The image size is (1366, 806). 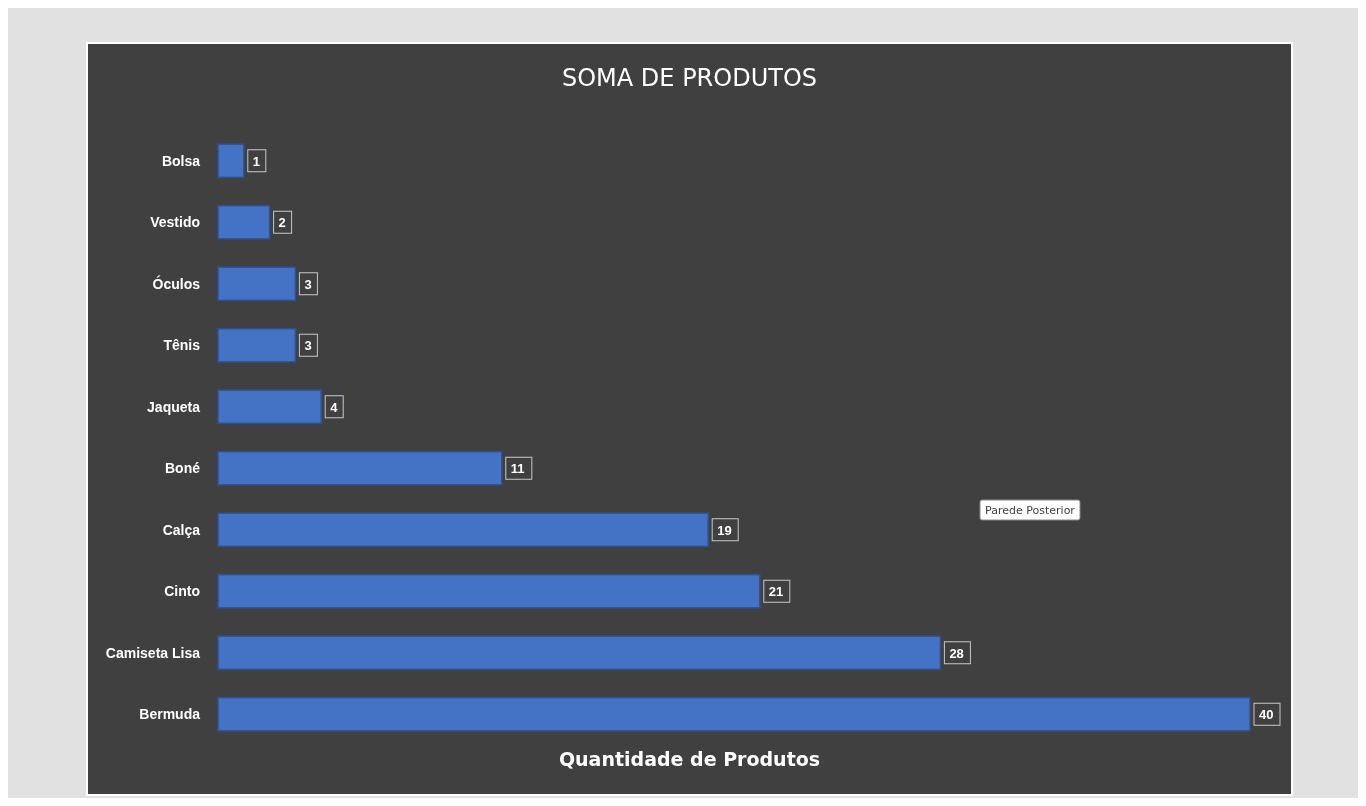 I want to click on data-label: 1, so click(x=256, y=161).